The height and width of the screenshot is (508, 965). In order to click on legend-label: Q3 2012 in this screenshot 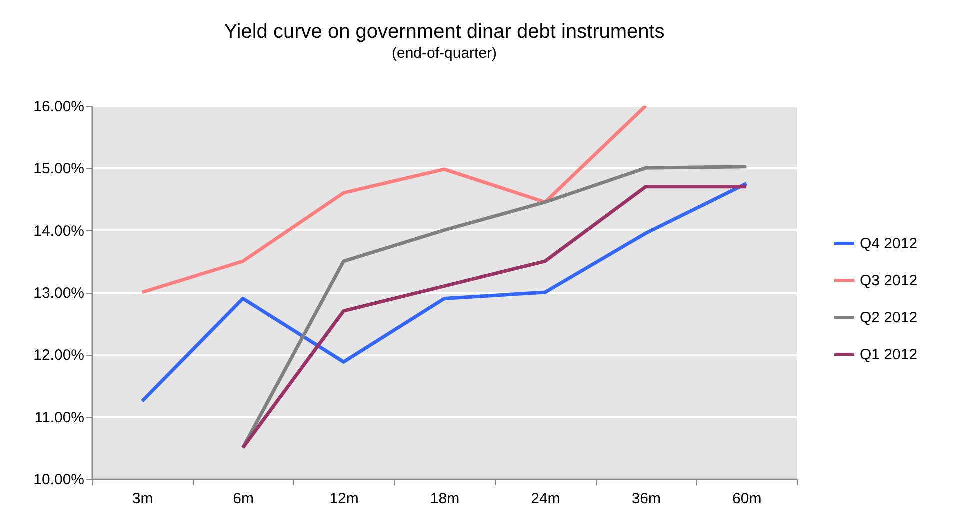, I will do `click(889, 281)`.